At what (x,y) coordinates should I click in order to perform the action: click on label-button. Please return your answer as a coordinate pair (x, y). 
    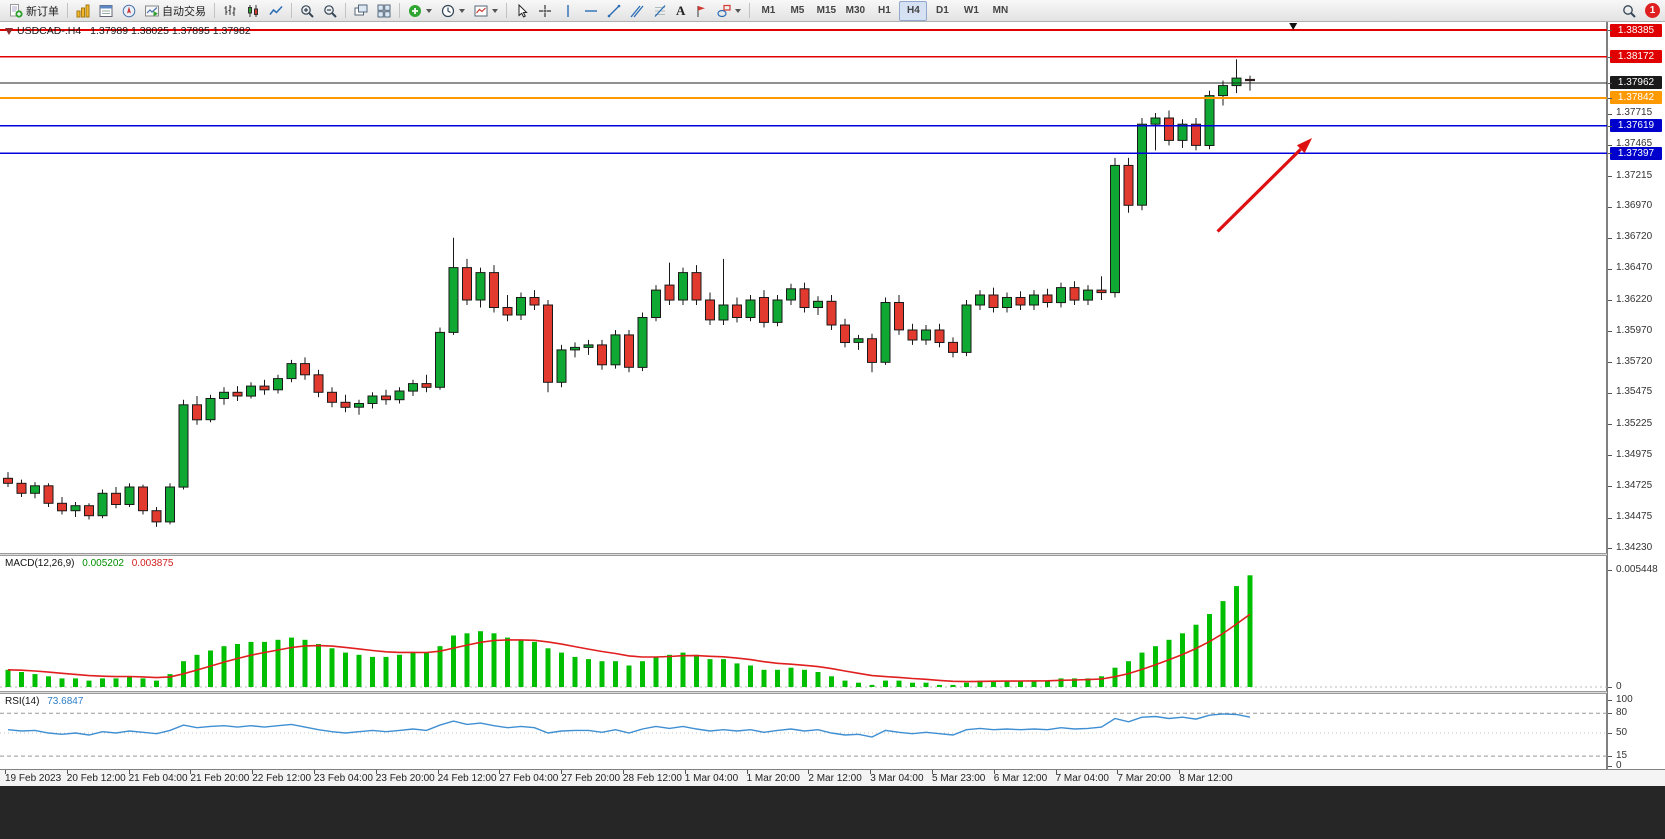
    Looking at the image, I should click on (701, 11).